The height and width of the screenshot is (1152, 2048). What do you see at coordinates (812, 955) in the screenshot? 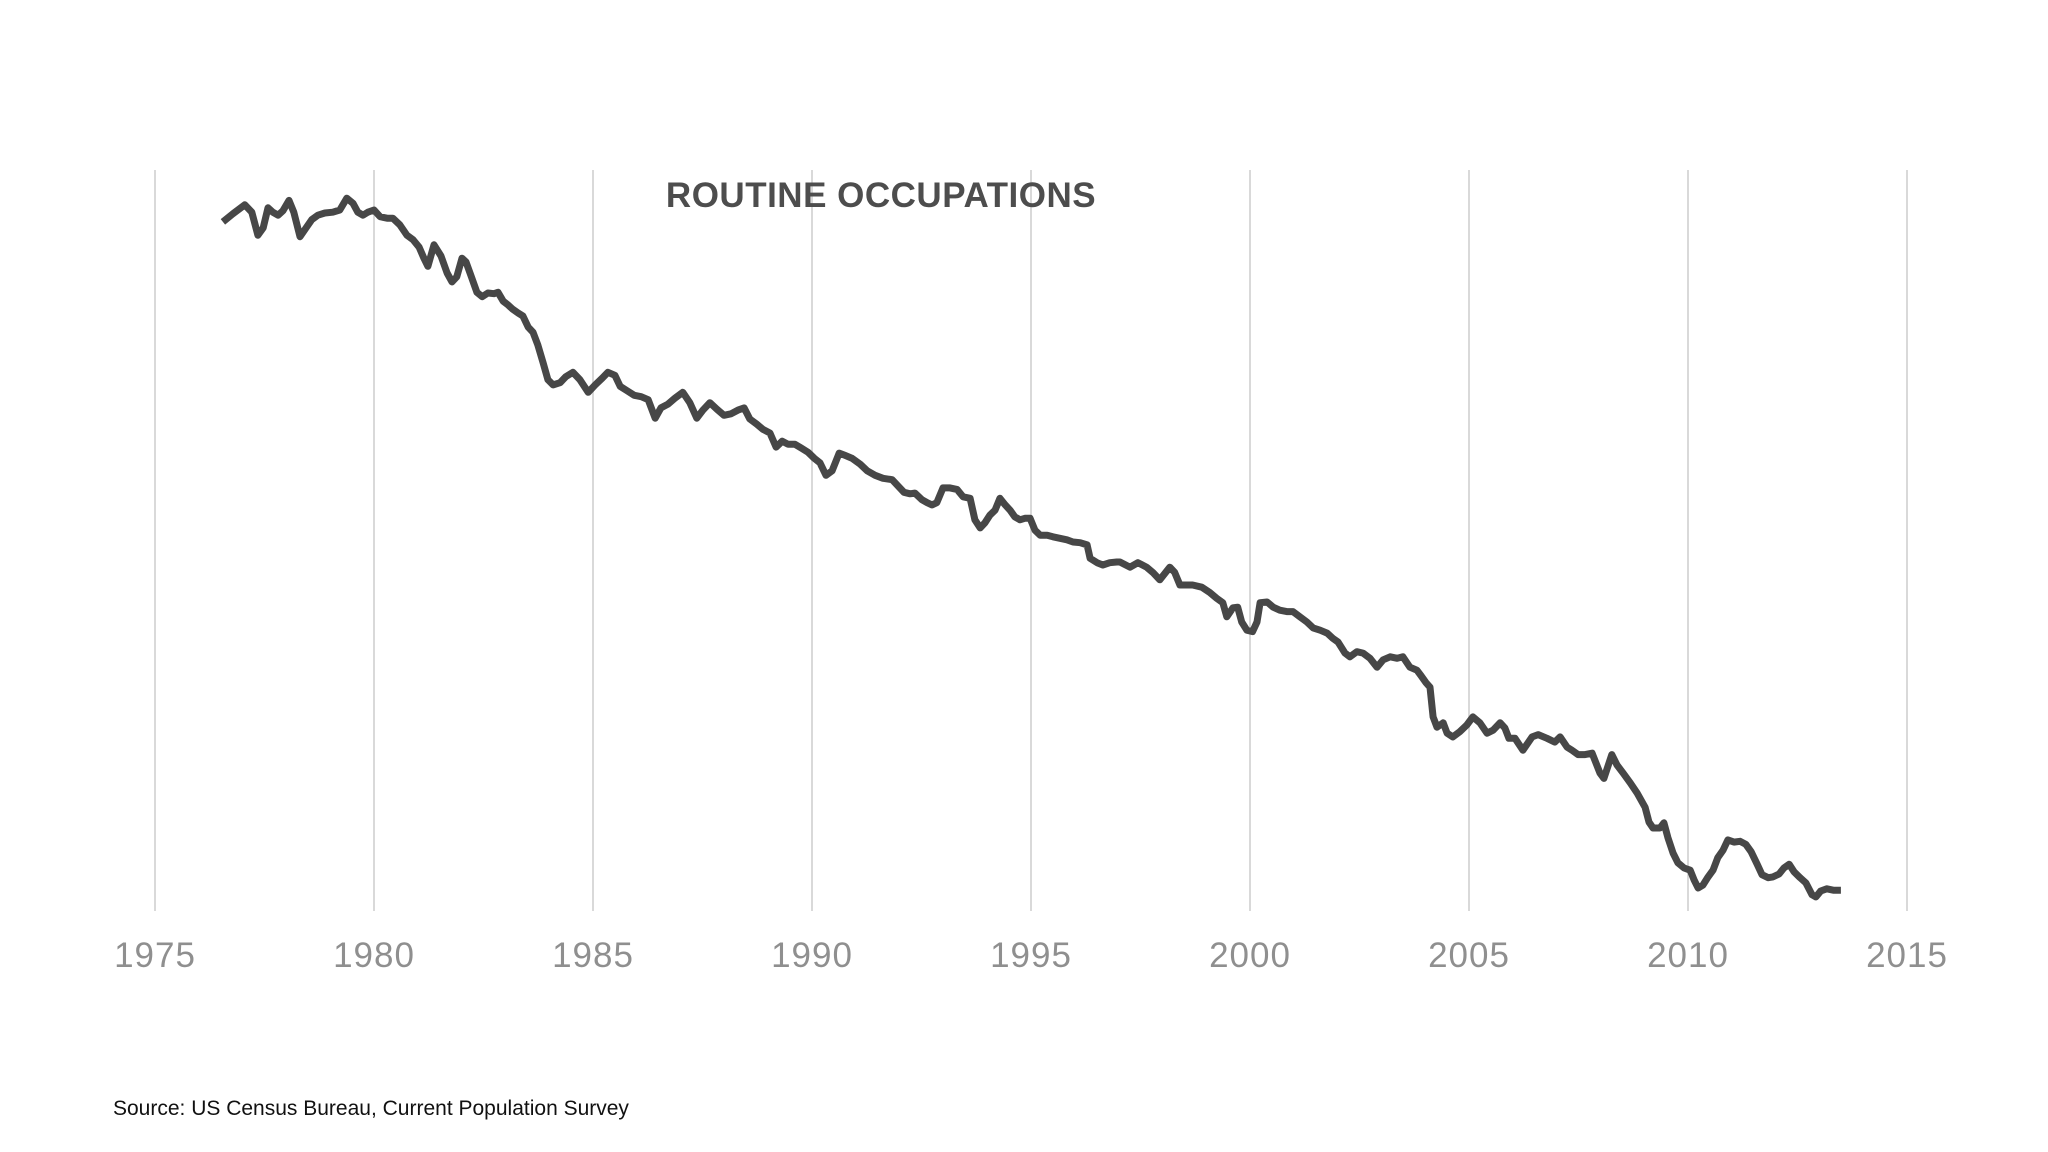
I see `x-tick-label: 1990` at bounding box center [812, 955].